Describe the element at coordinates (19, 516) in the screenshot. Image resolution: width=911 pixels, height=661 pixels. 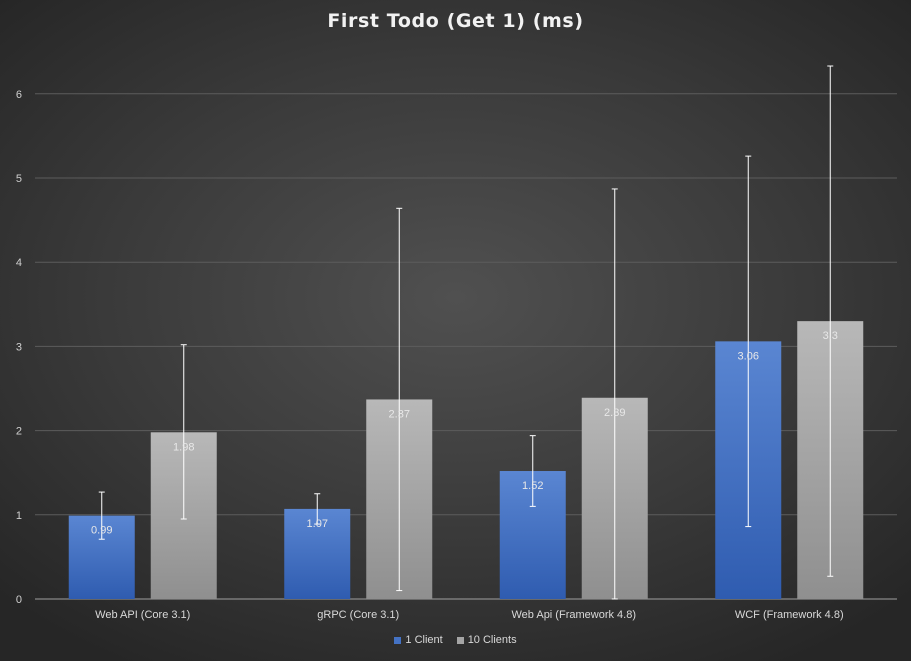
I see `y-tick-label-1: 1` at that location.